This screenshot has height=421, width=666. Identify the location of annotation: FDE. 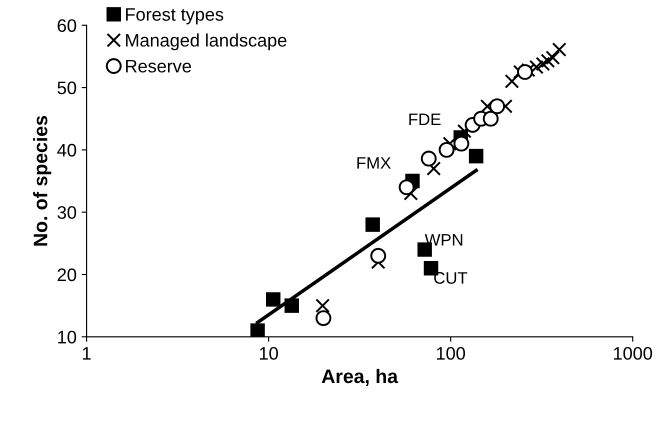
(425, 120).